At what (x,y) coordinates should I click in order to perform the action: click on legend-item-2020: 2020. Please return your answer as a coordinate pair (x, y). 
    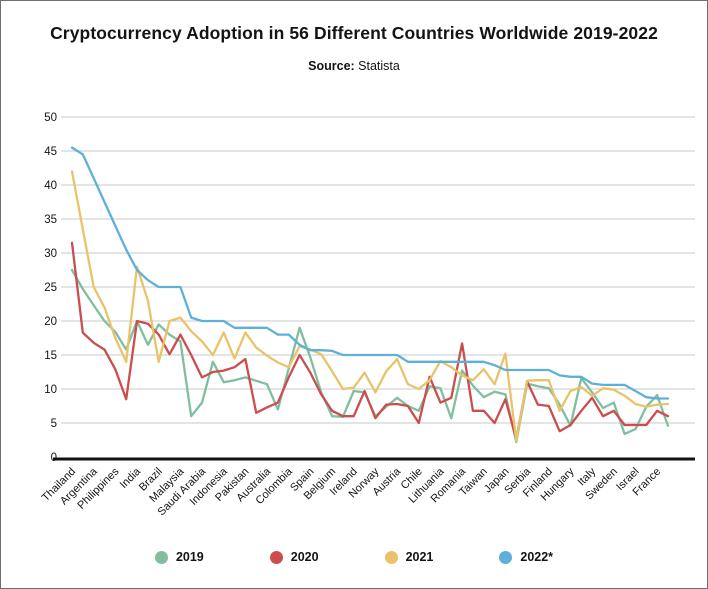
    Looking at the image, I should click on (294, 557).